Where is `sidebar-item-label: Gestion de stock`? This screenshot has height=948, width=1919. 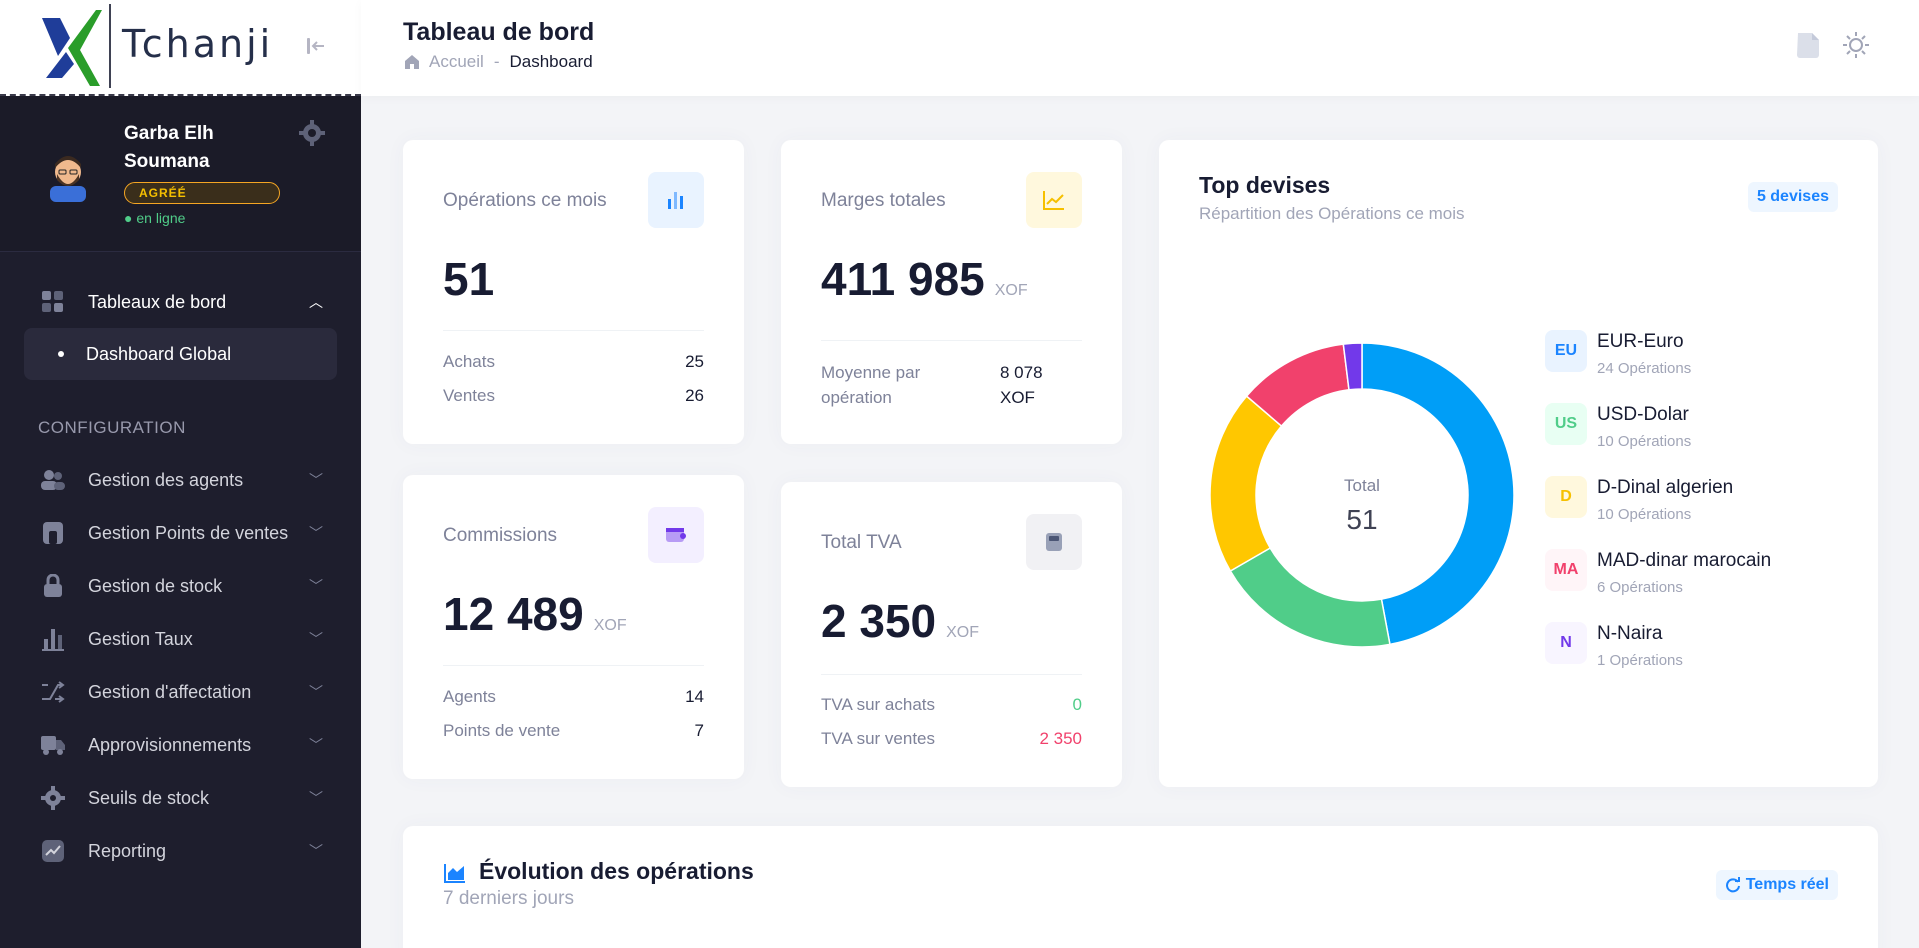 sidebar-item-label: Gestion de stock is located at coordinates (155, 585).